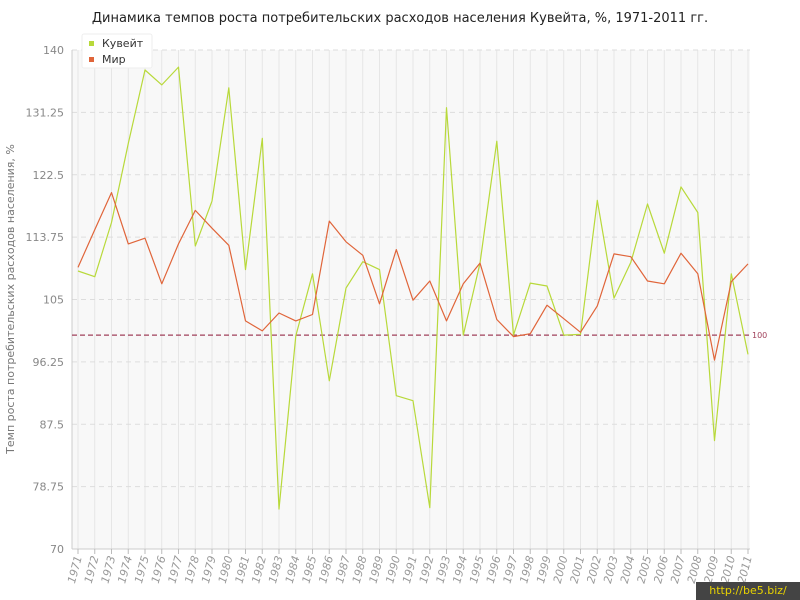  What do you see at coordinates (45, 237) in the screenshot?
I see `y-tick-label: 113.75` at bounding box center [45, 237].